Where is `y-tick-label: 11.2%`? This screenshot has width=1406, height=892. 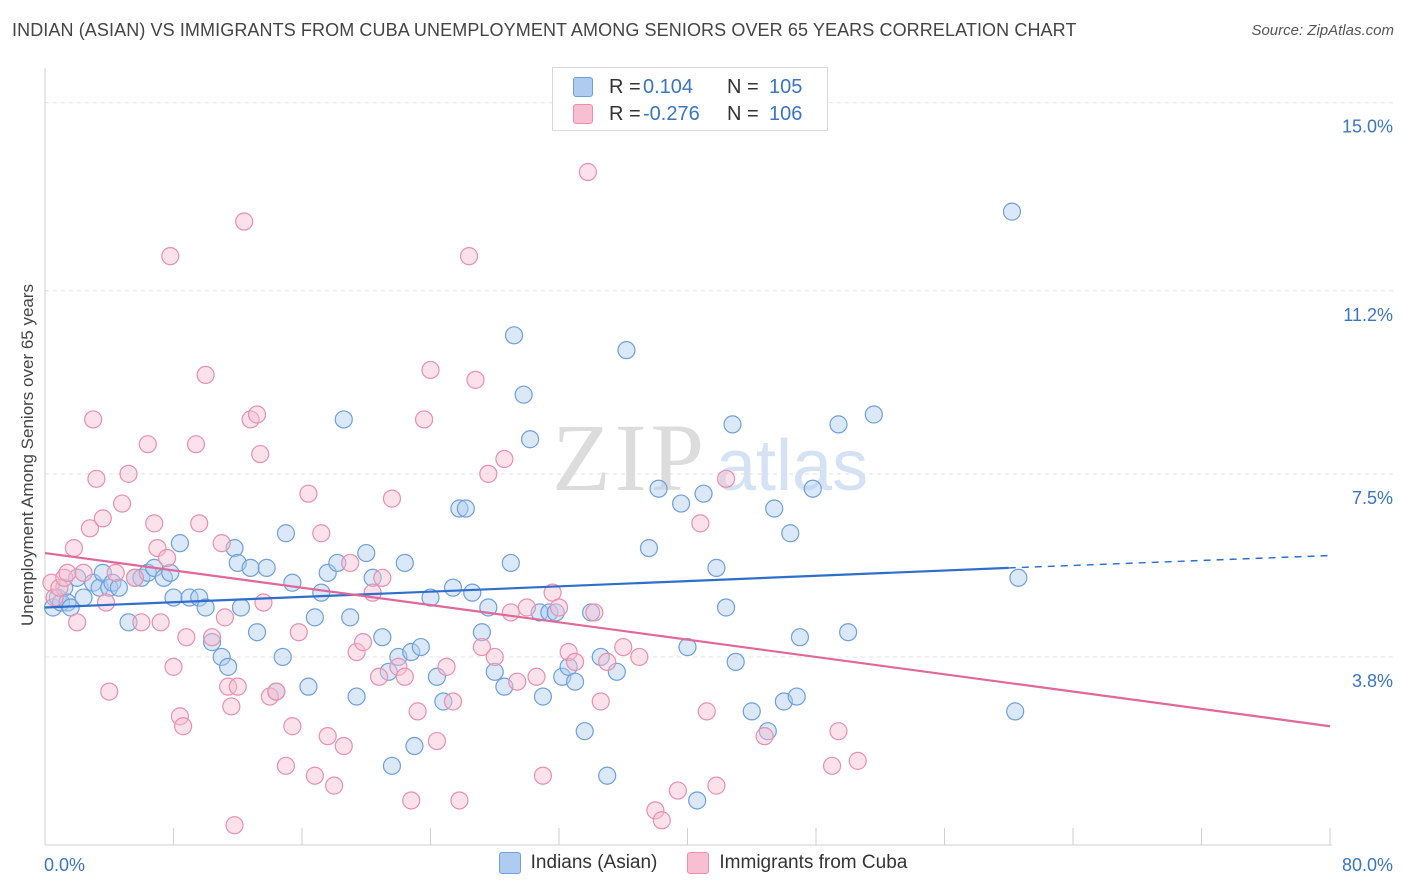
y-tick-label: 11.2% is located at coordinates (1368, 315).